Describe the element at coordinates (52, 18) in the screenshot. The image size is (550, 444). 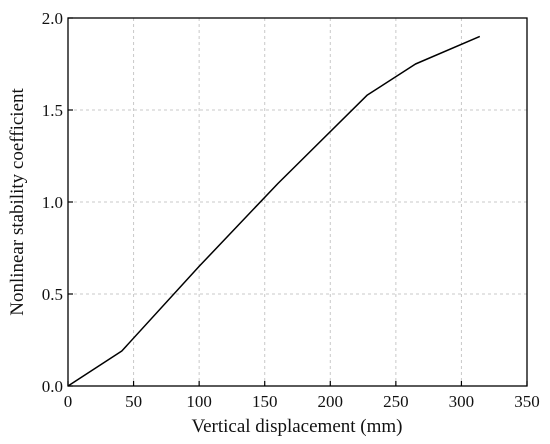
I see `y-tick-label: 2.0` at that location.